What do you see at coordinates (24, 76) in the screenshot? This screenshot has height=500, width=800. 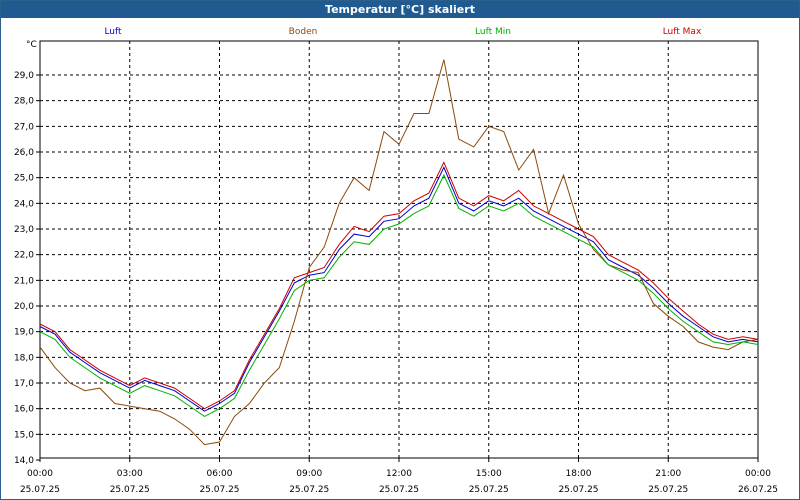 I see `y-tick-label: 29,0` at bounding box center [24, 76].